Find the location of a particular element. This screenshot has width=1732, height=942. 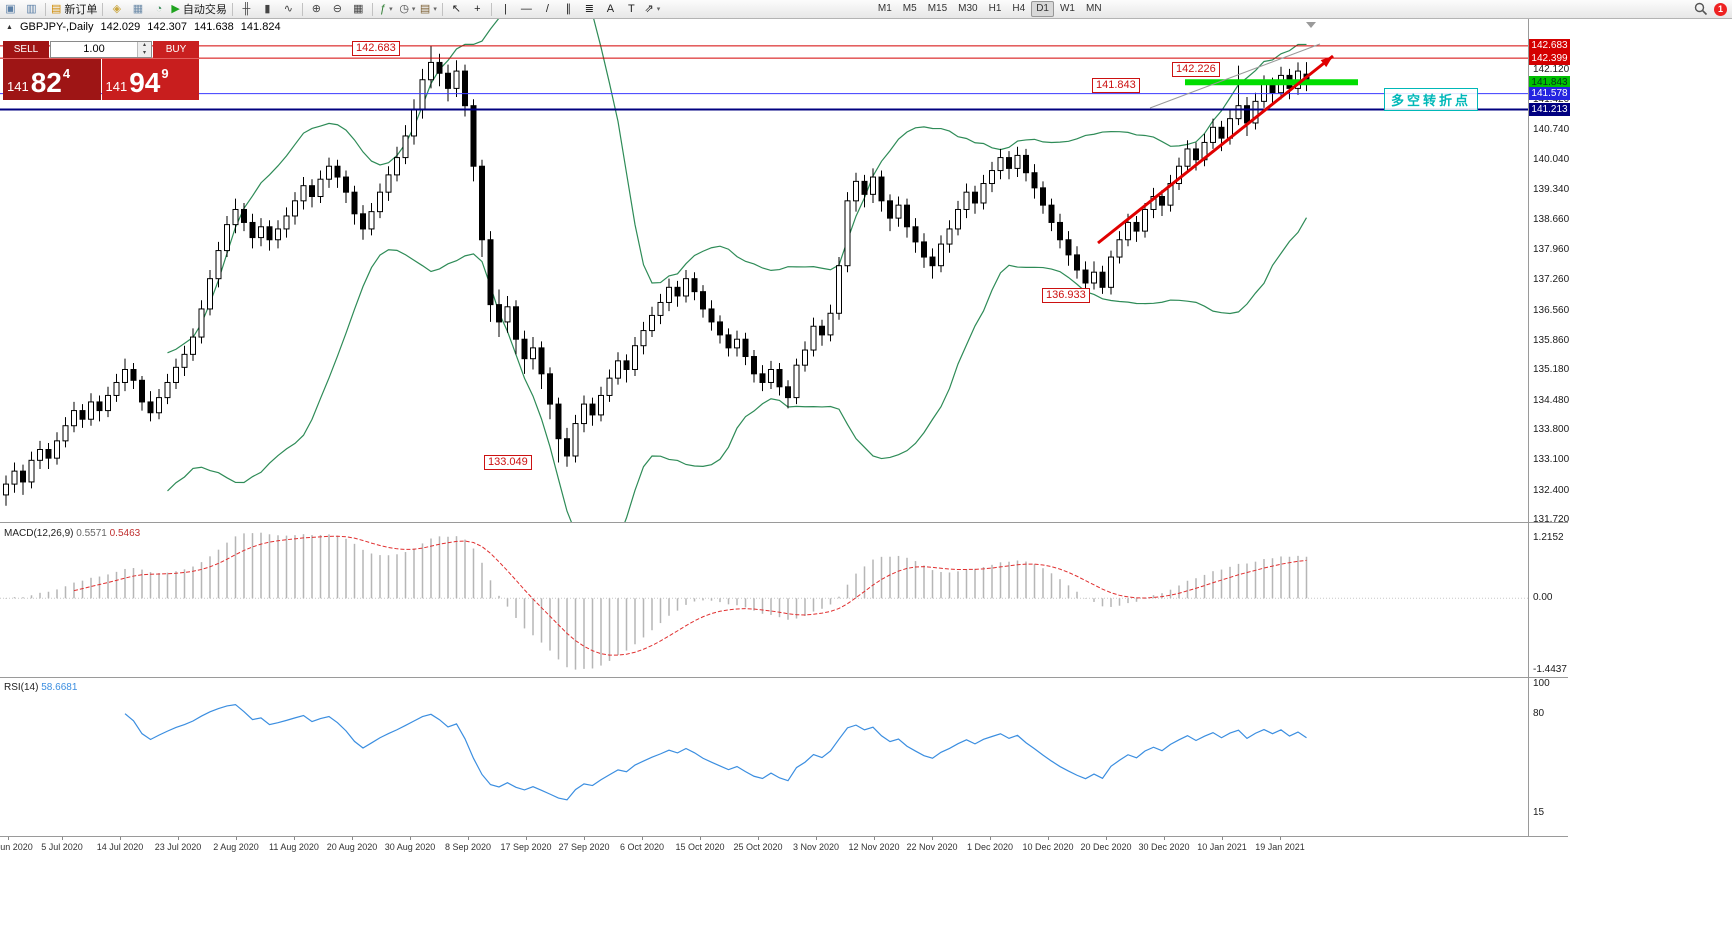

date-label: 10 Jan 2021 is located at coordinates (1222, 847).